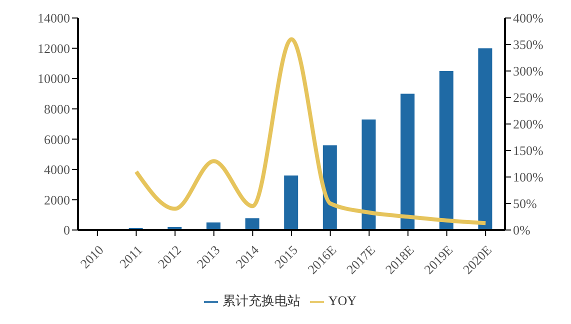 The image size is (571, 324). I want to click on y2-tick-label: 150%, so click(528, 150).